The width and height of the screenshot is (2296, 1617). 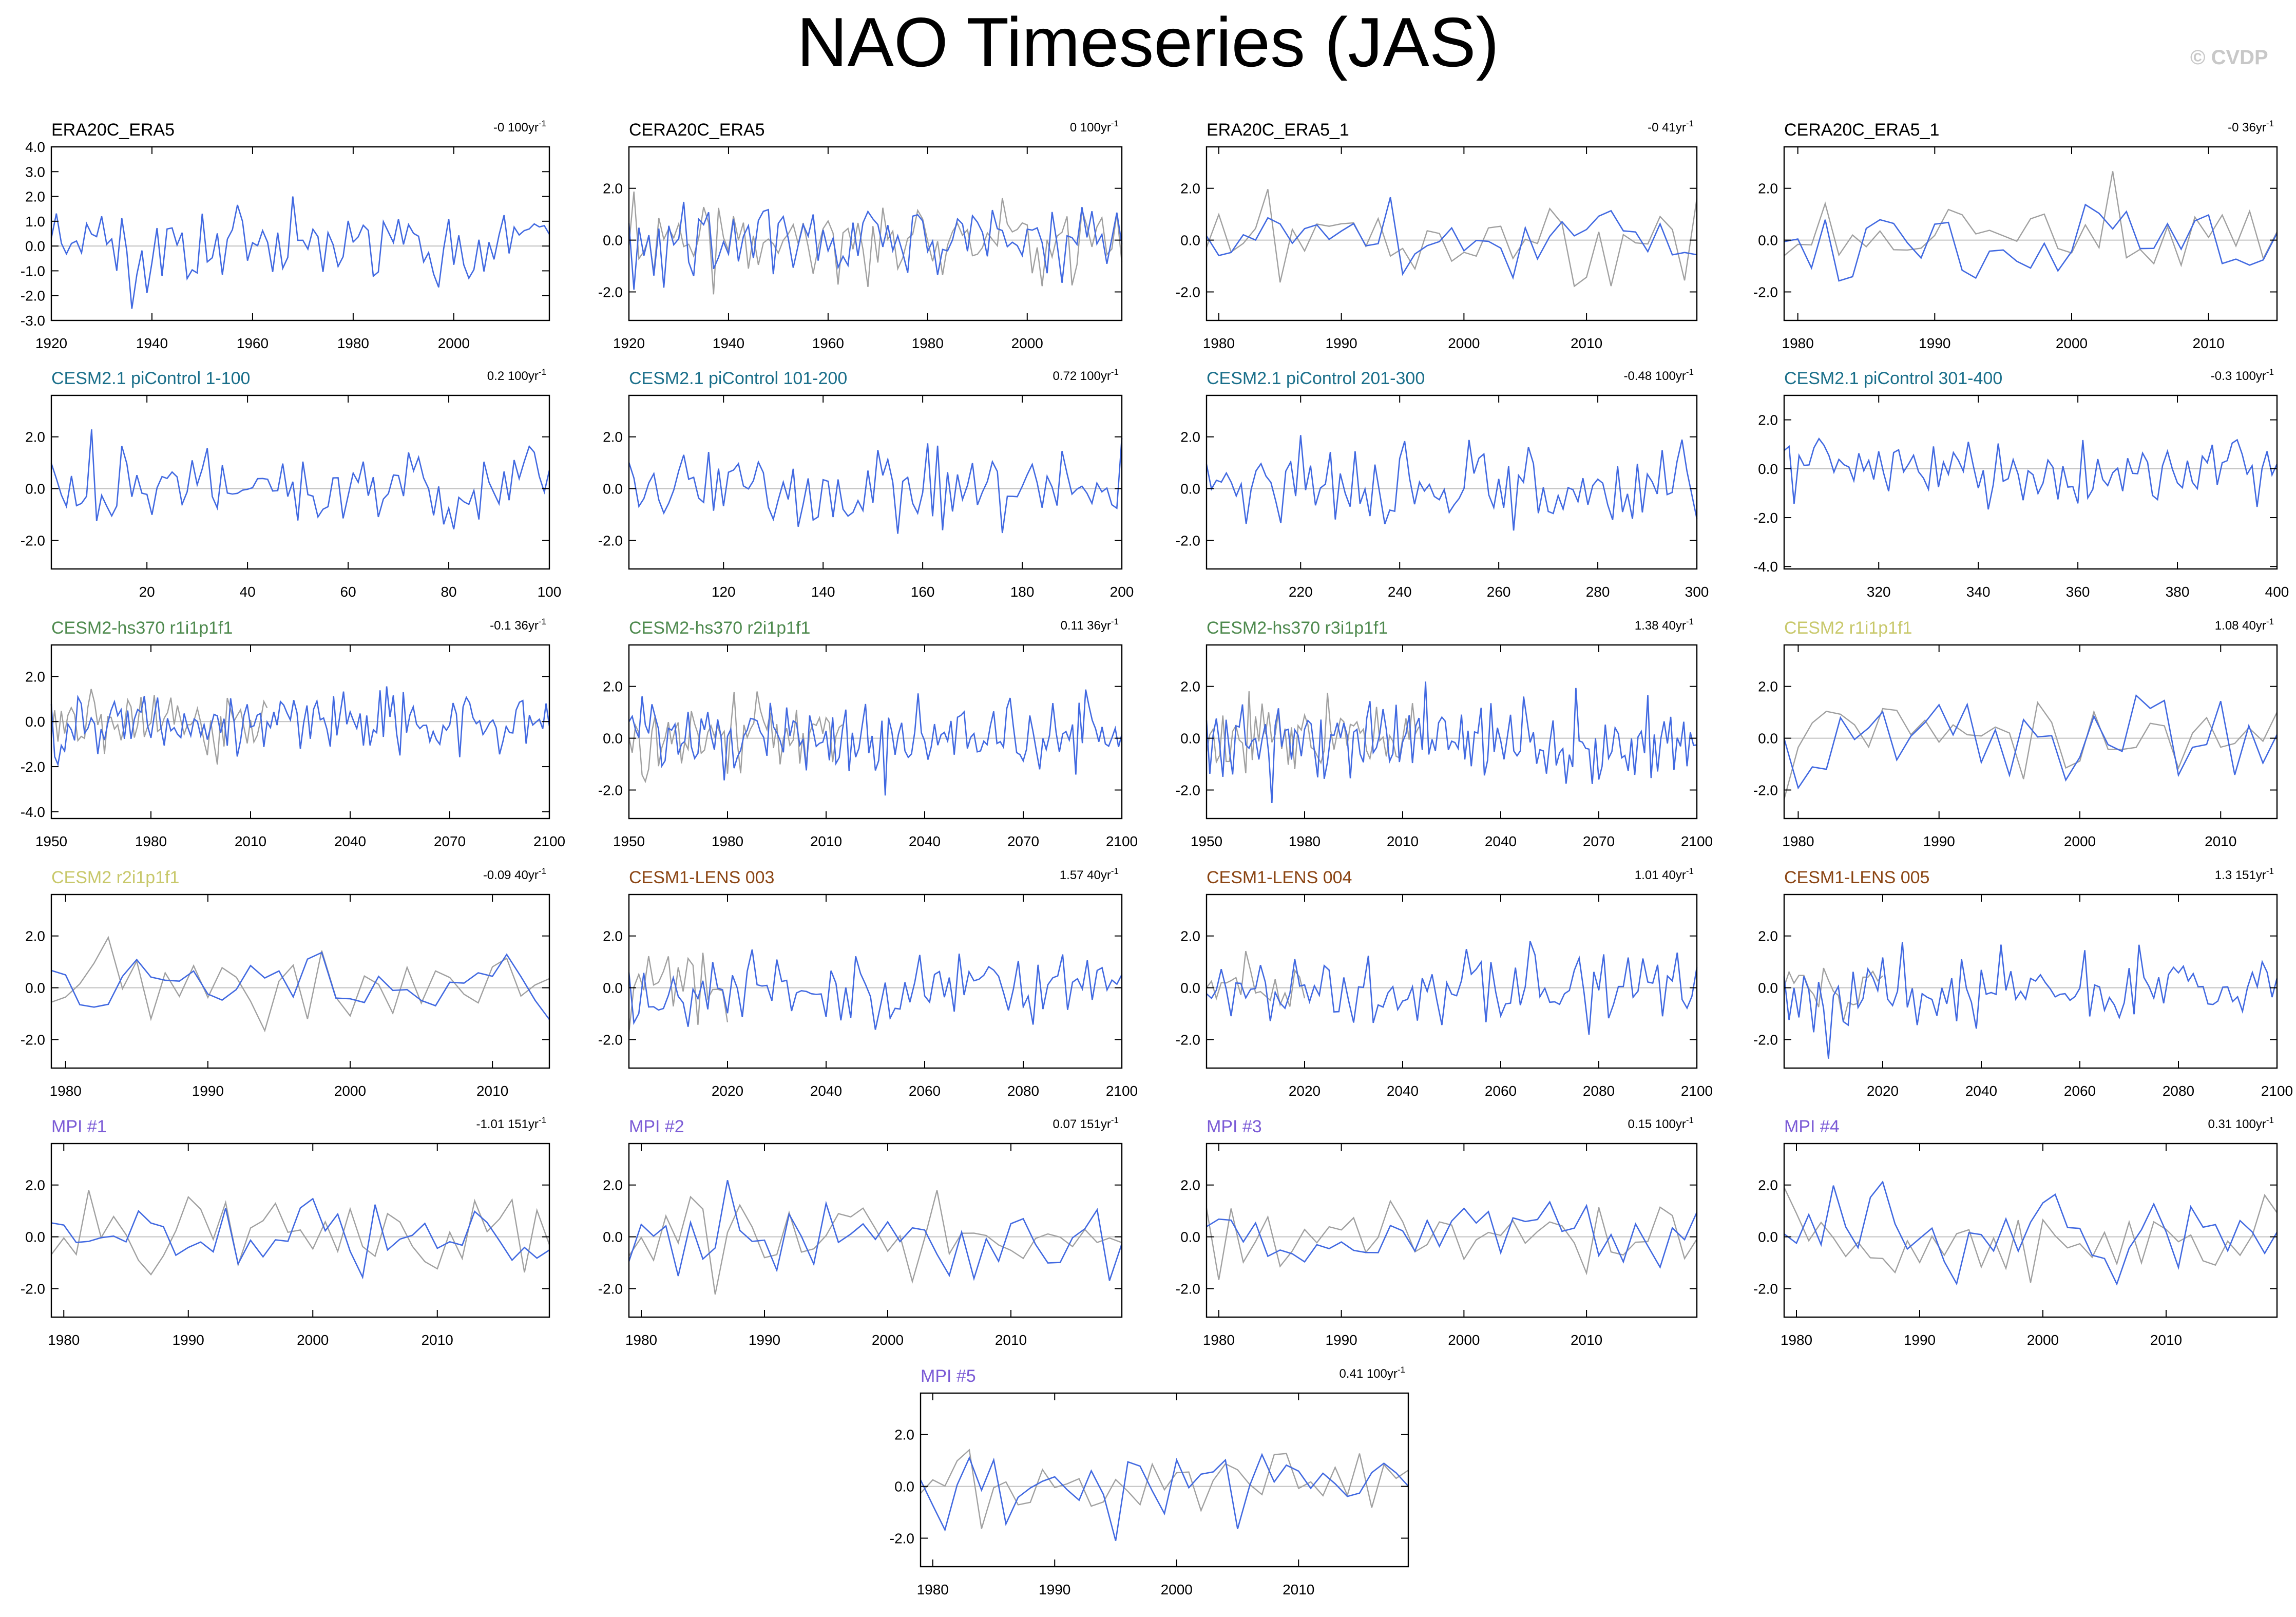 What do you see at coordinates (1148, 42) in the screenshot?
I see `page-title: NAO Timeseries (JAS)` at bounding box center [1148, 42].